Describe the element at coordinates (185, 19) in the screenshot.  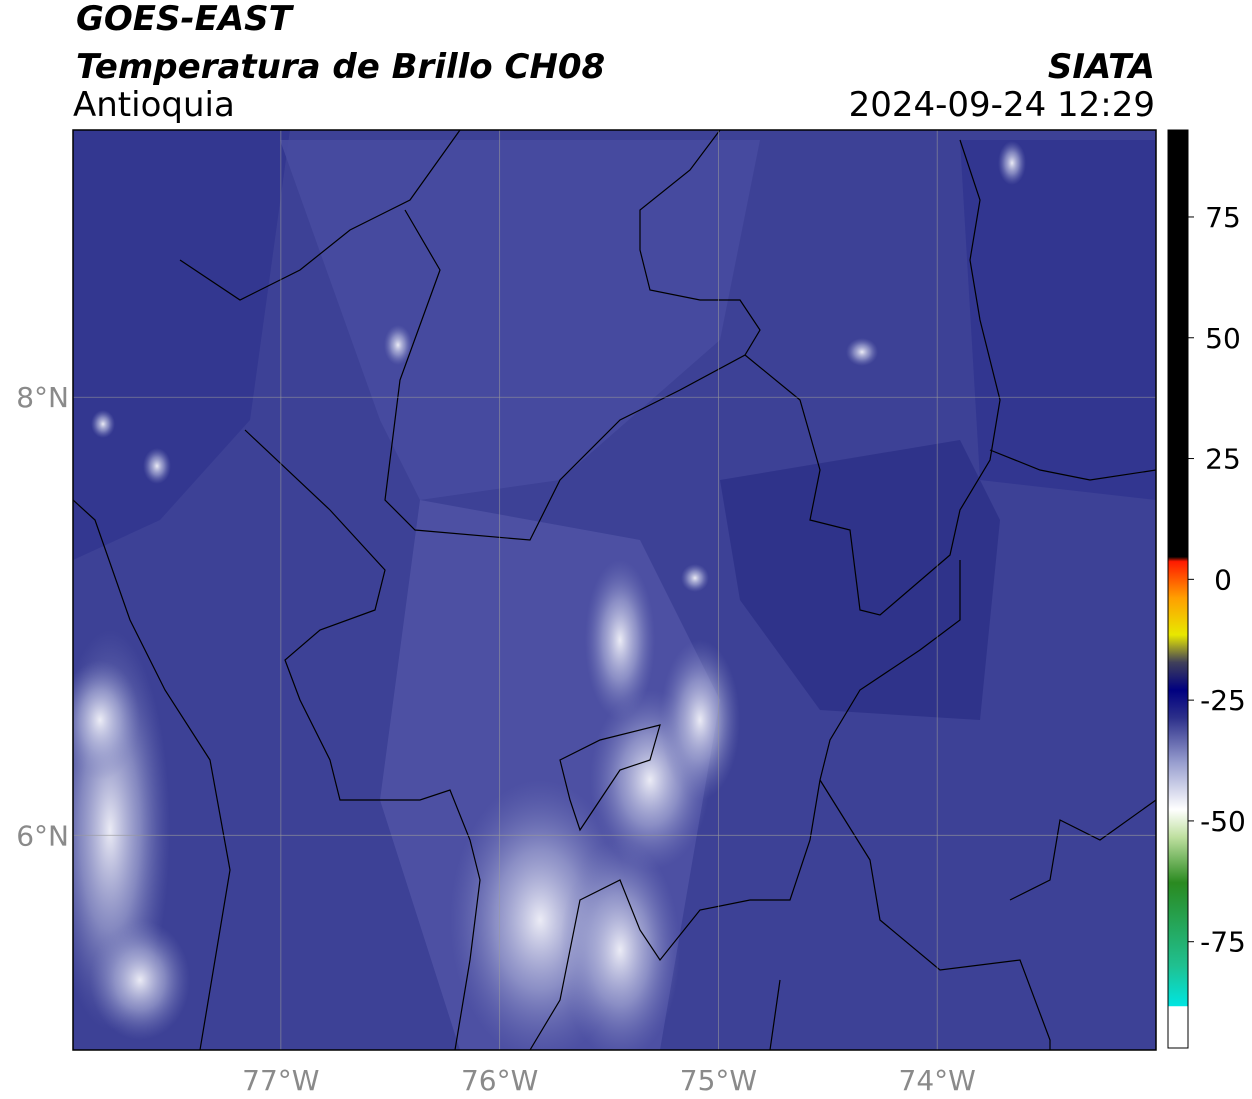
I see `satellite-title: GOES-EAST` at that location.